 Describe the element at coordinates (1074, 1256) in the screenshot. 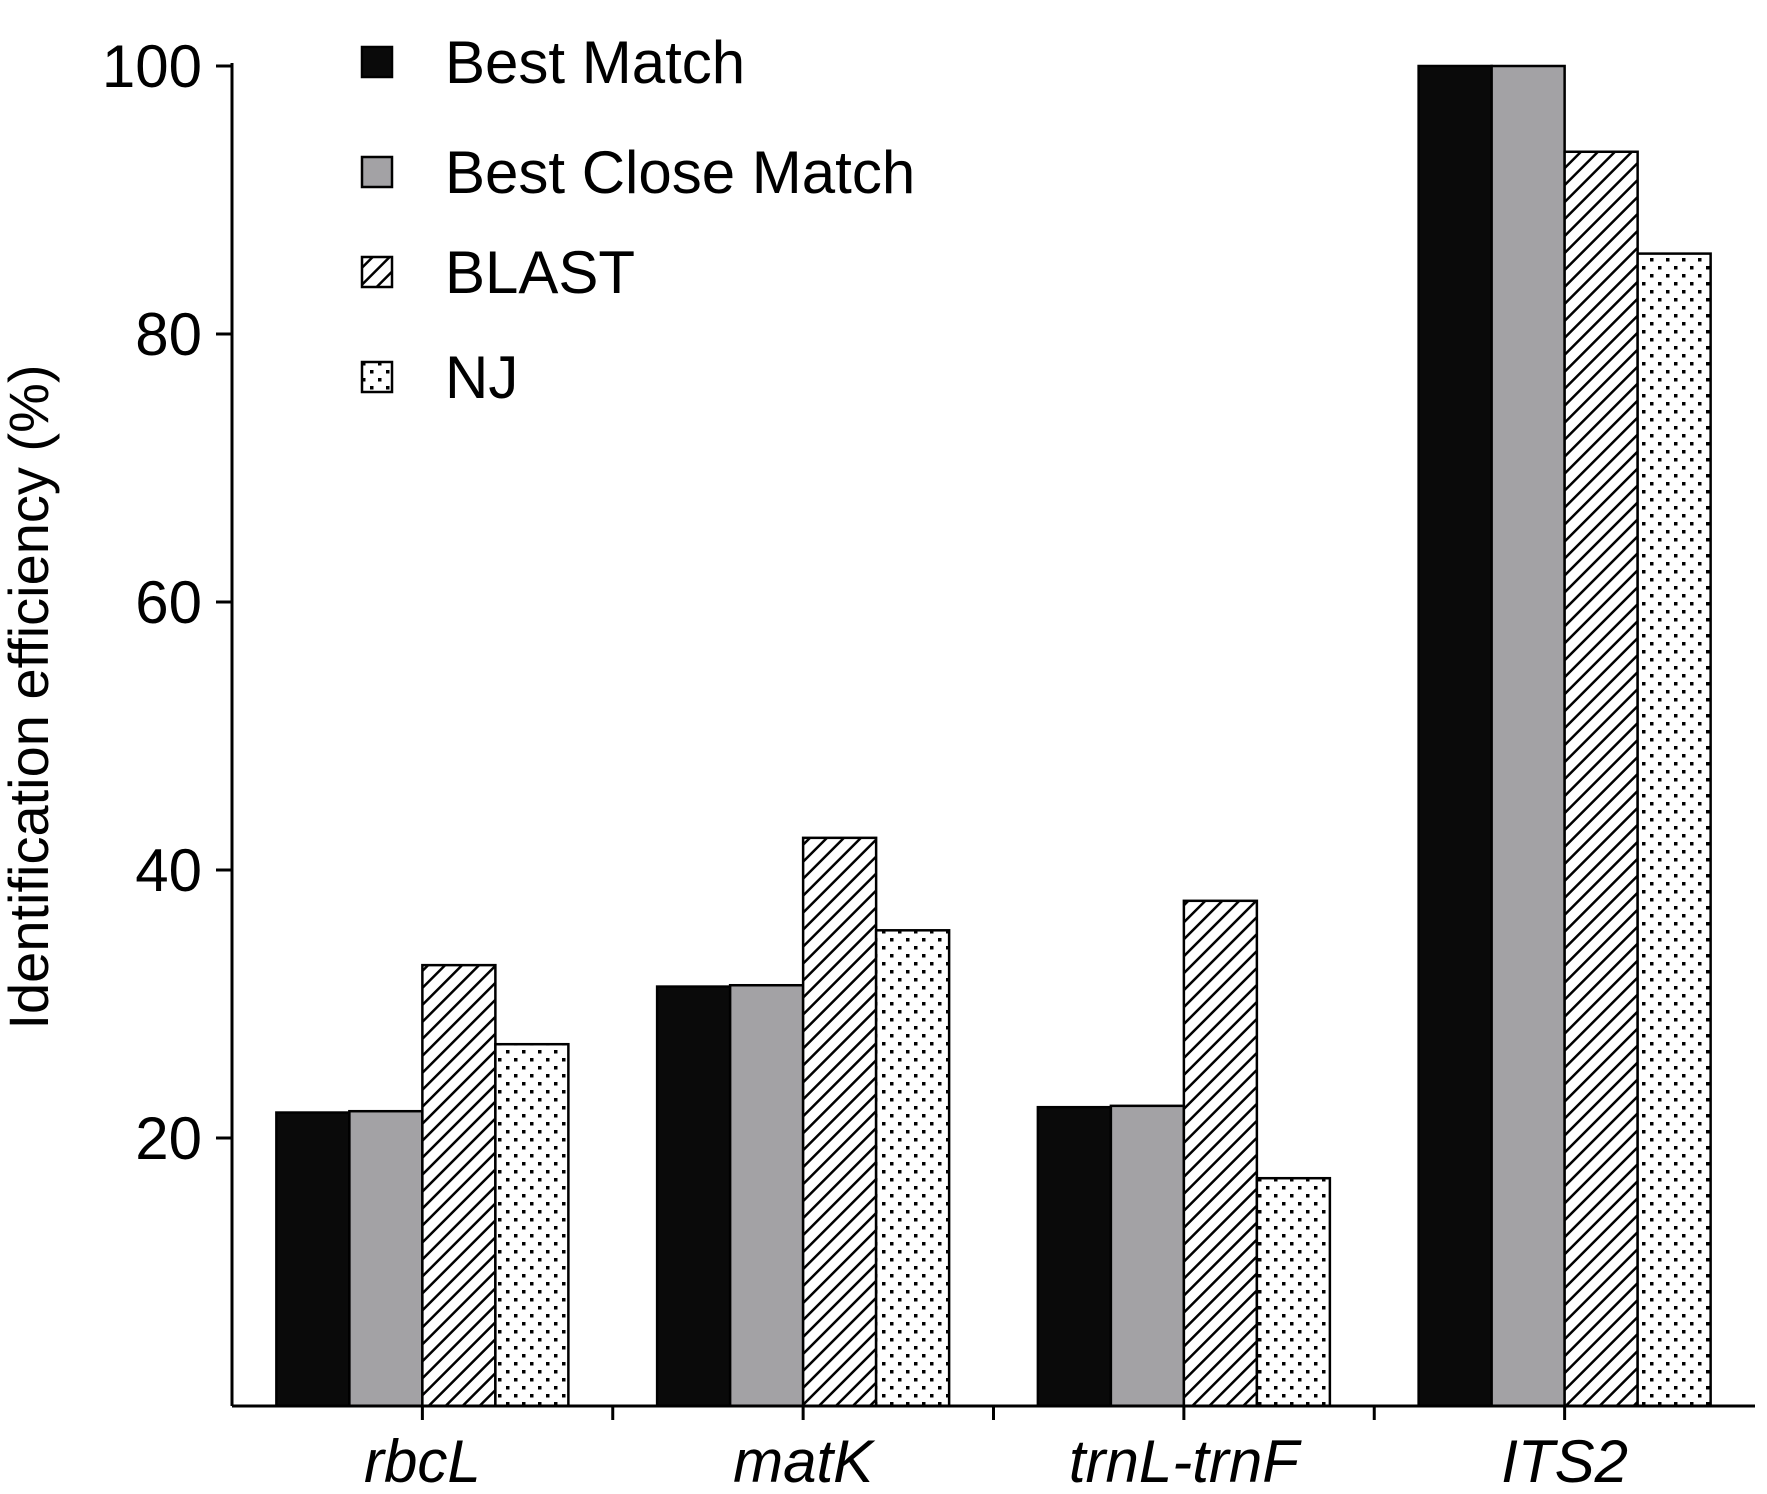

I see `bar-trnL-trnF-best-match` at that location.